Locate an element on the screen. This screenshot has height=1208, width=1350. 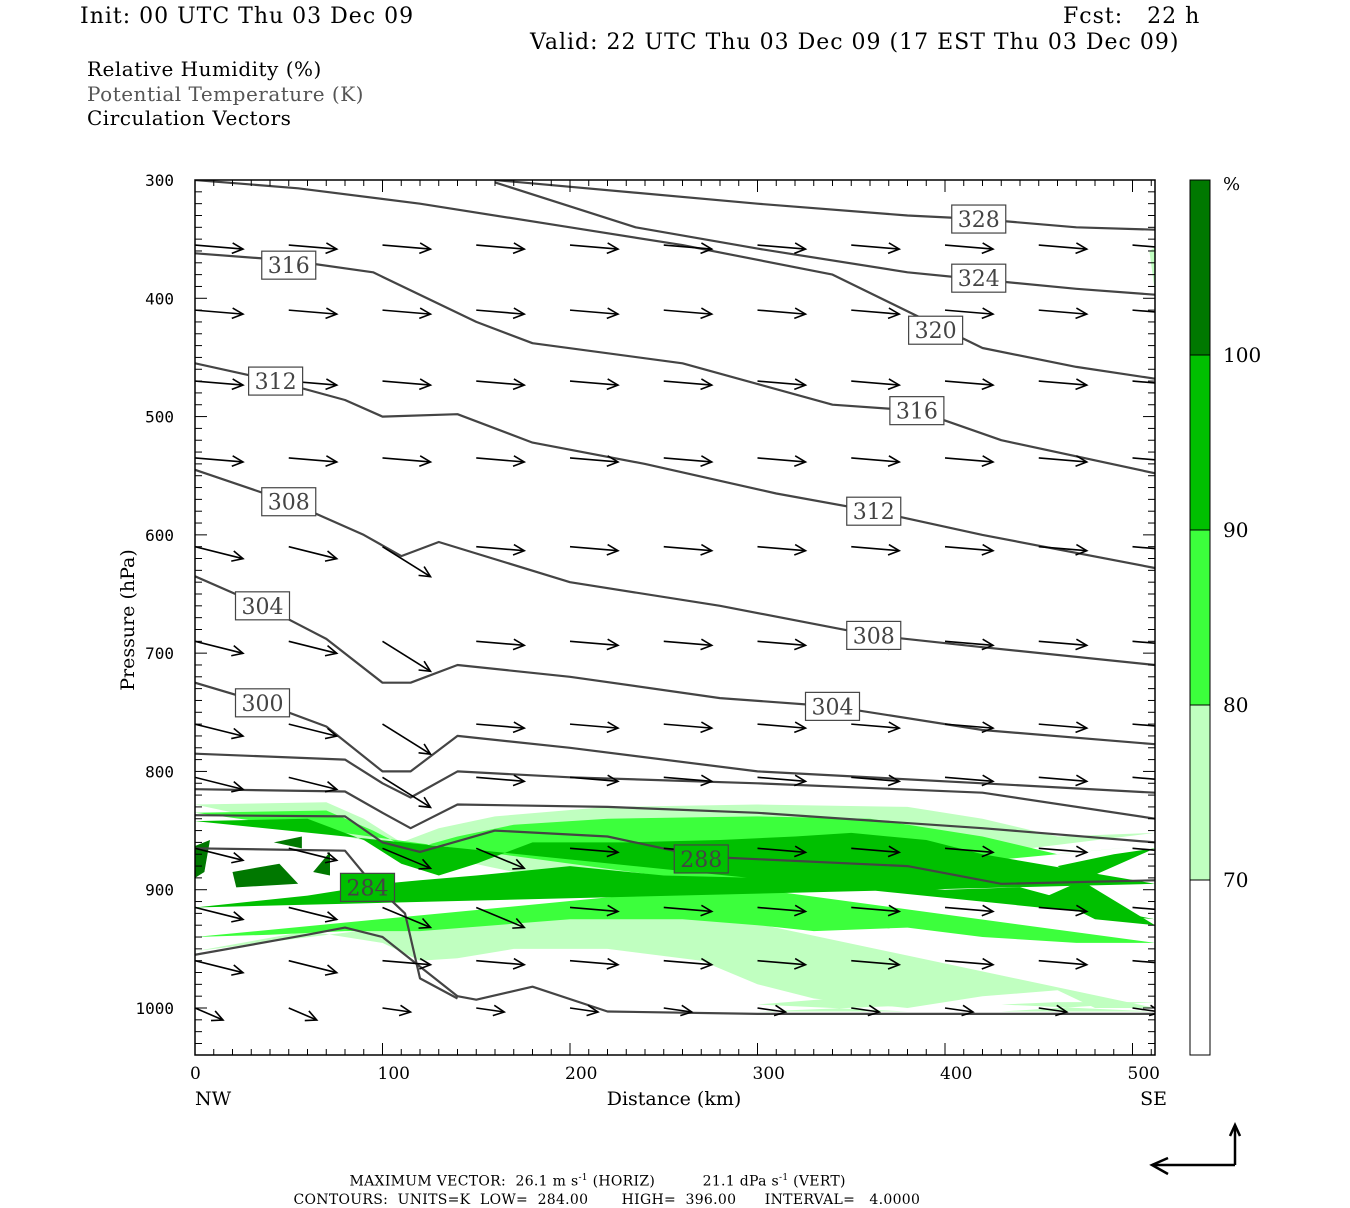
contour-label: 304 is located at coordinates (263, 607).